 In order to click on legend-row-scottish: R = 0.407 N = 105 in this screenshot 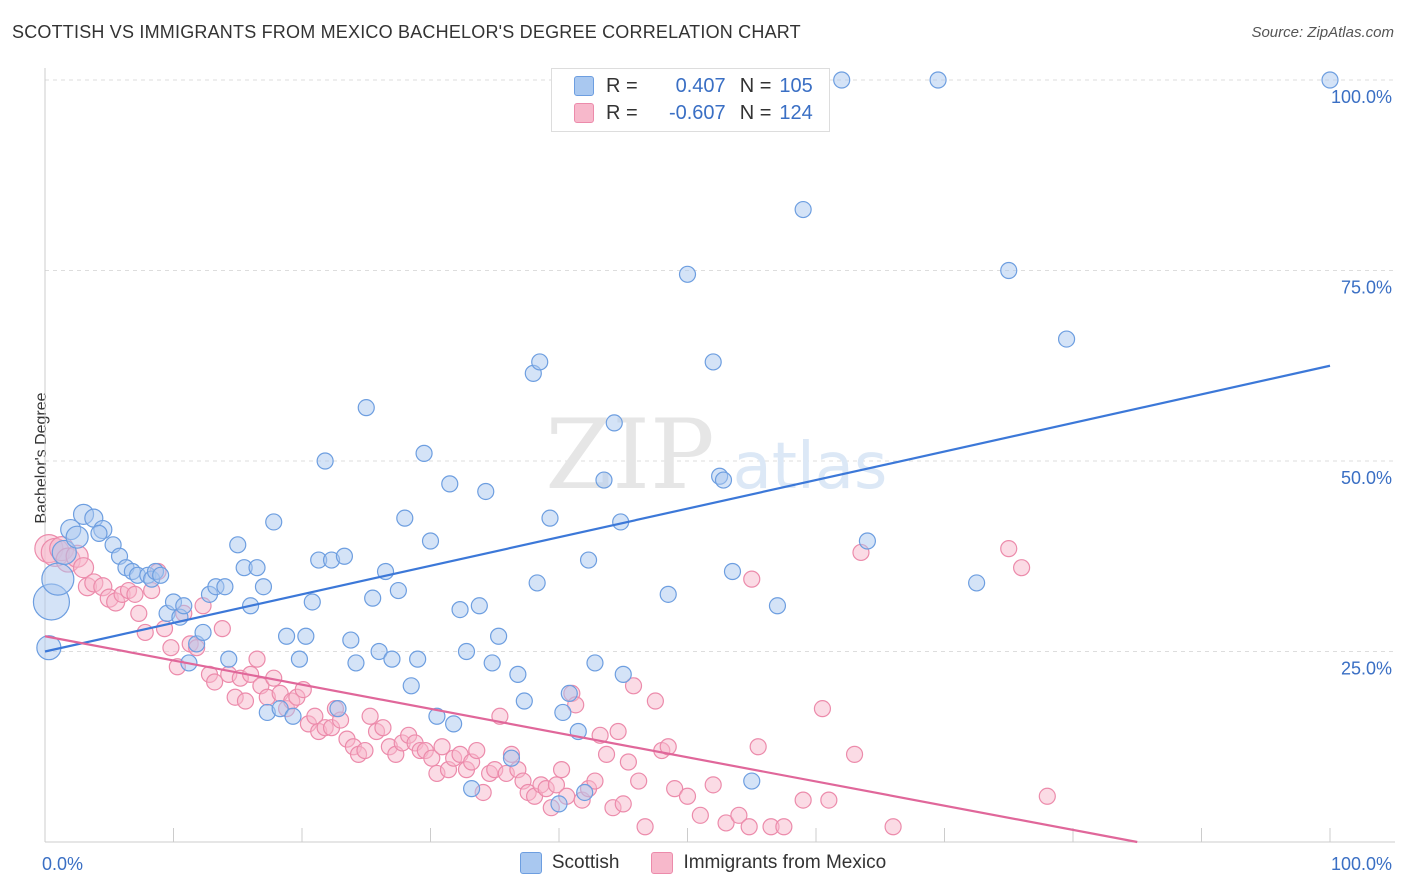, I will do `click(693, 86)`.